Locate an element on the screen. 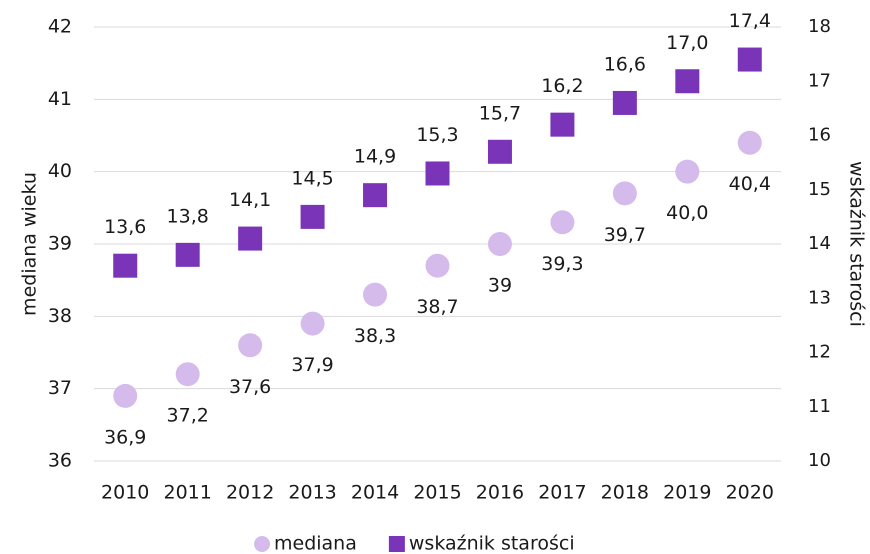  data-label: 17,0 is located at coordinates (687, 43).